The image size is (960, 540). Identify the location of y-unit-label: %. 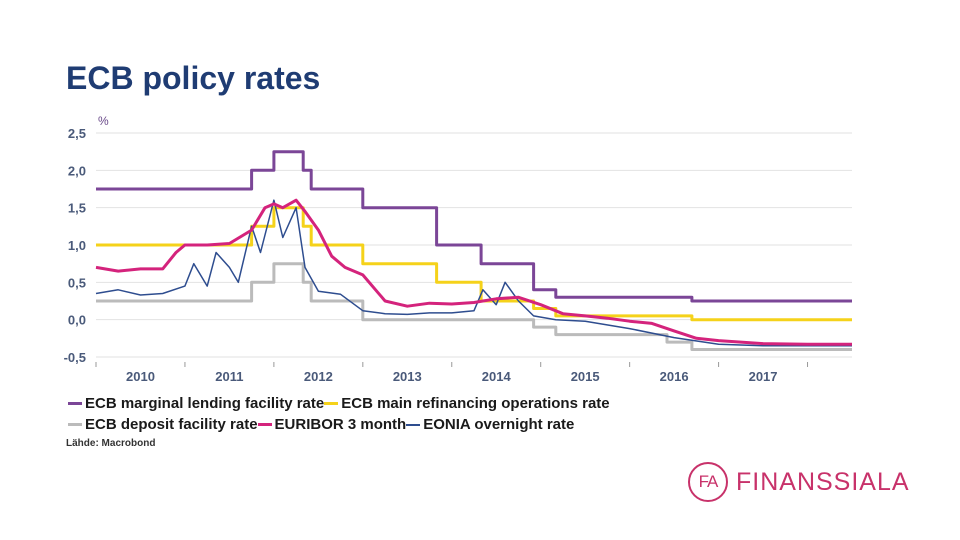
(103, 121).